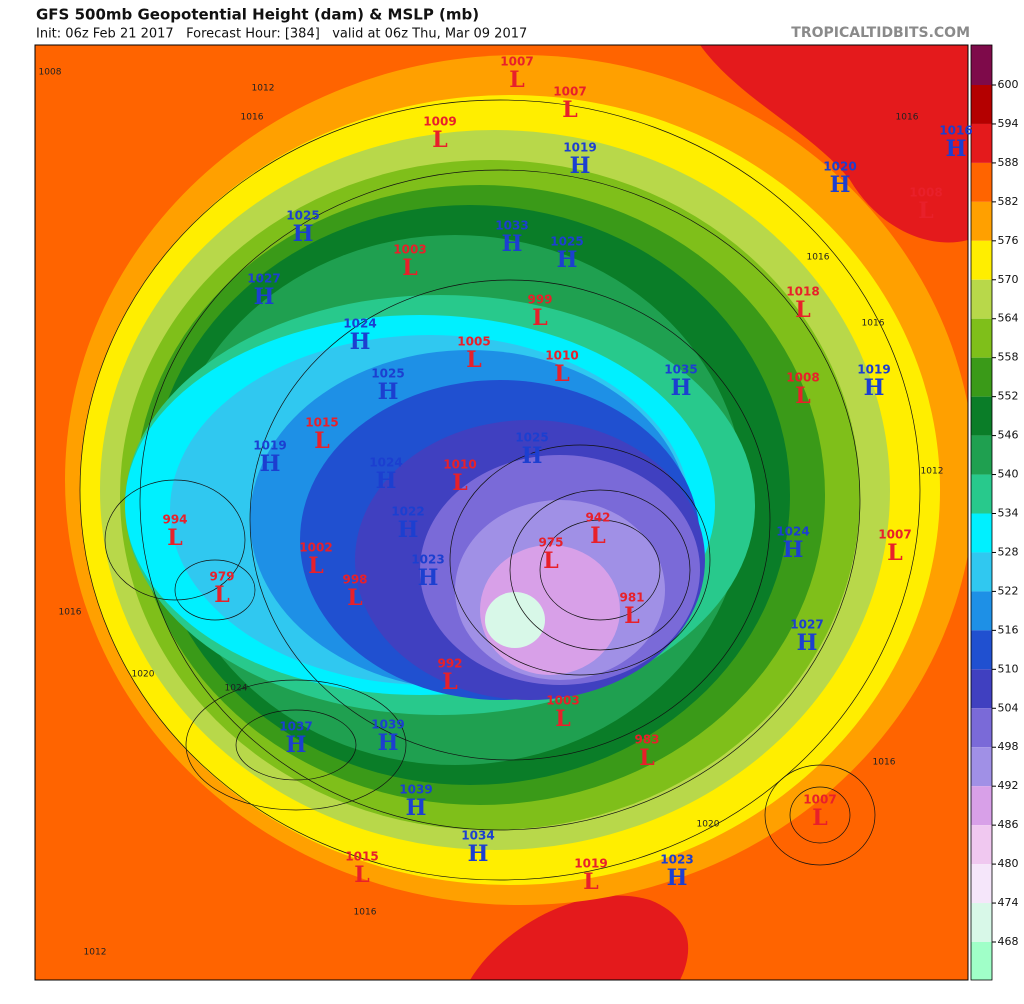 The width and height of the screenshot is (1024, 1004). Describe the element at coordinates (597, 518) in the screenshot. I see `pressure-value: 942` at that location.